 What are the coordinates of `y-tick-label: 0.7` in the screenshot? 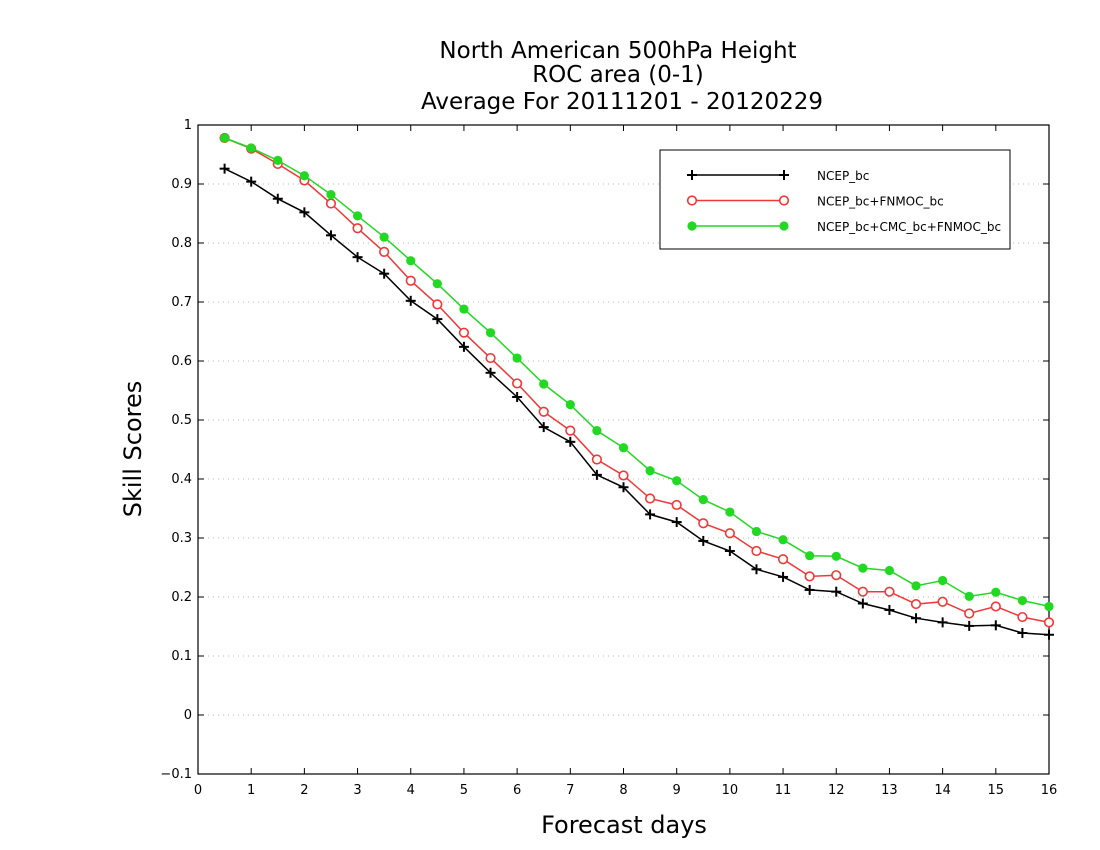 It's located at (181, 302).